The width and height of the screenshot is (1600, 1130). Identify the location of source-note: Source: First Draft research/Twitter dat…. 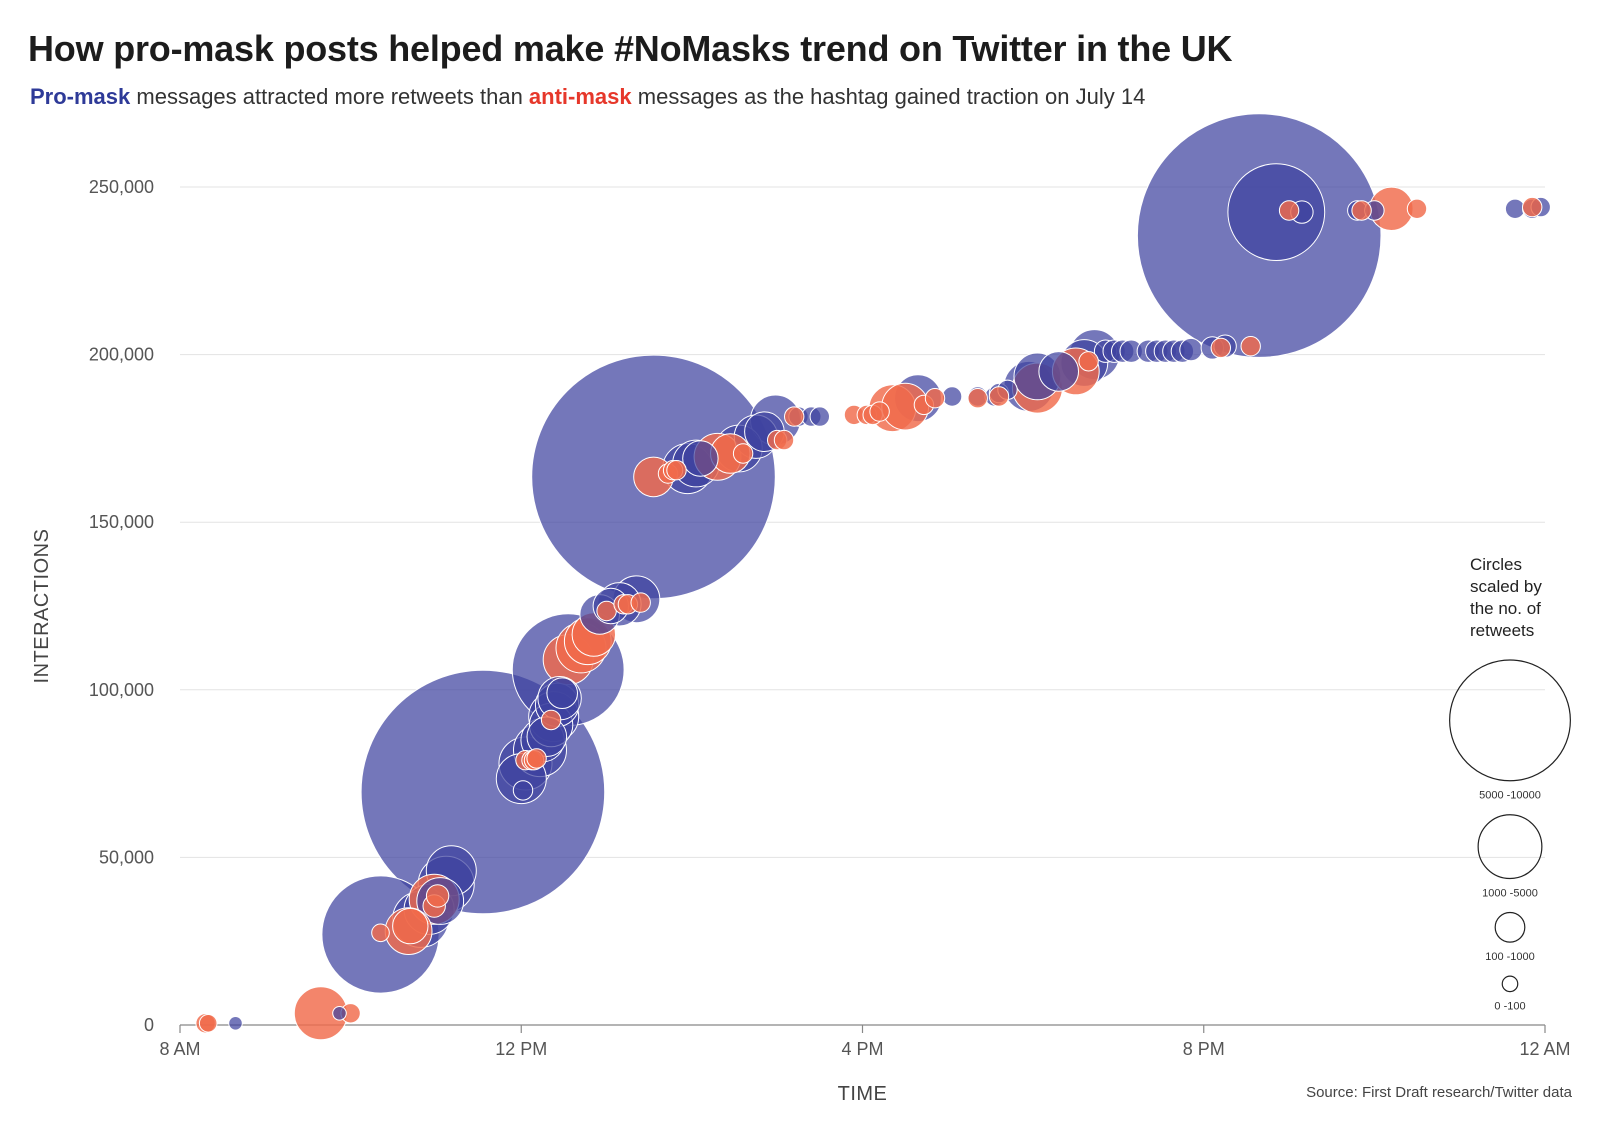
(1439, 1092).